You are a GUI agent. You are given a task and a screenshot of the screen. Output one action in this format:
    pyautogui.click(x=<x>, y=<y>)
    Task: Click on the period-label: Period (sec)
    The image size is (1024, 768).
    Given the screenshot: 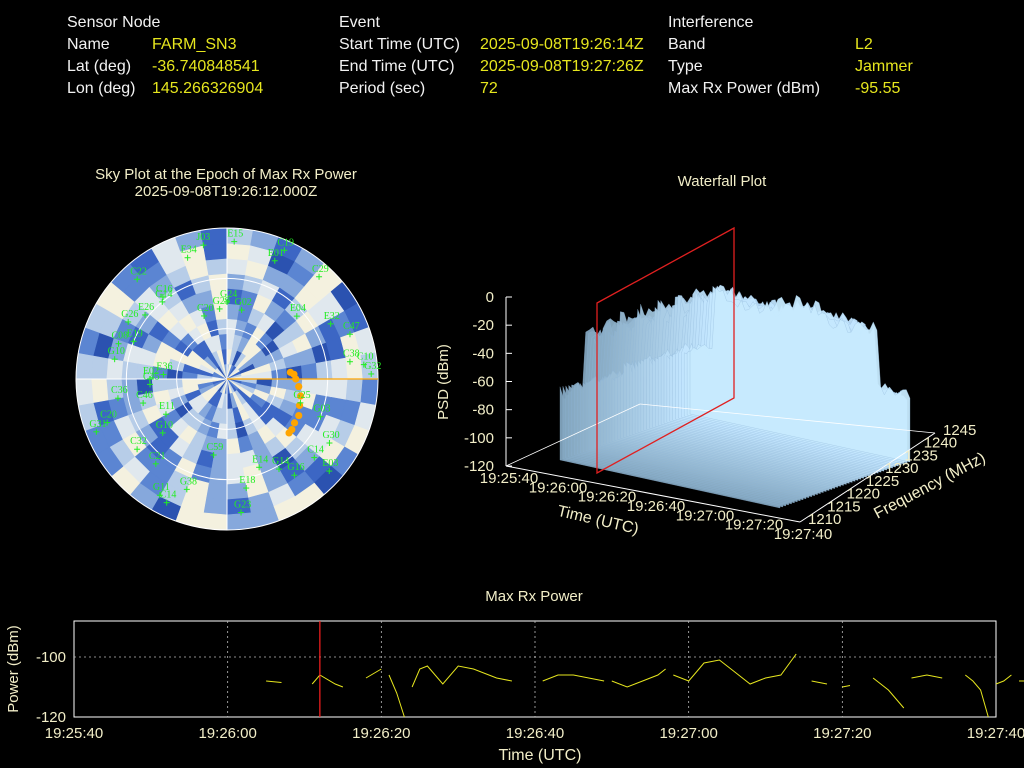 What is the action you would take?
    pyautogui.click(x=382, y=88)
    